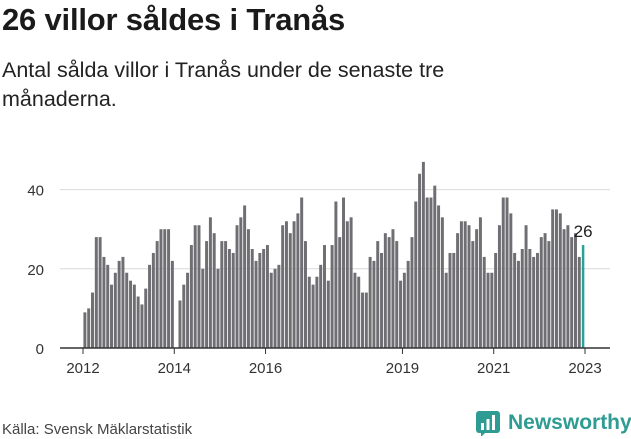  Describe the element at coordinates (584, 368) in the screenshot. I see `x-tick-label: 2023` at that location.